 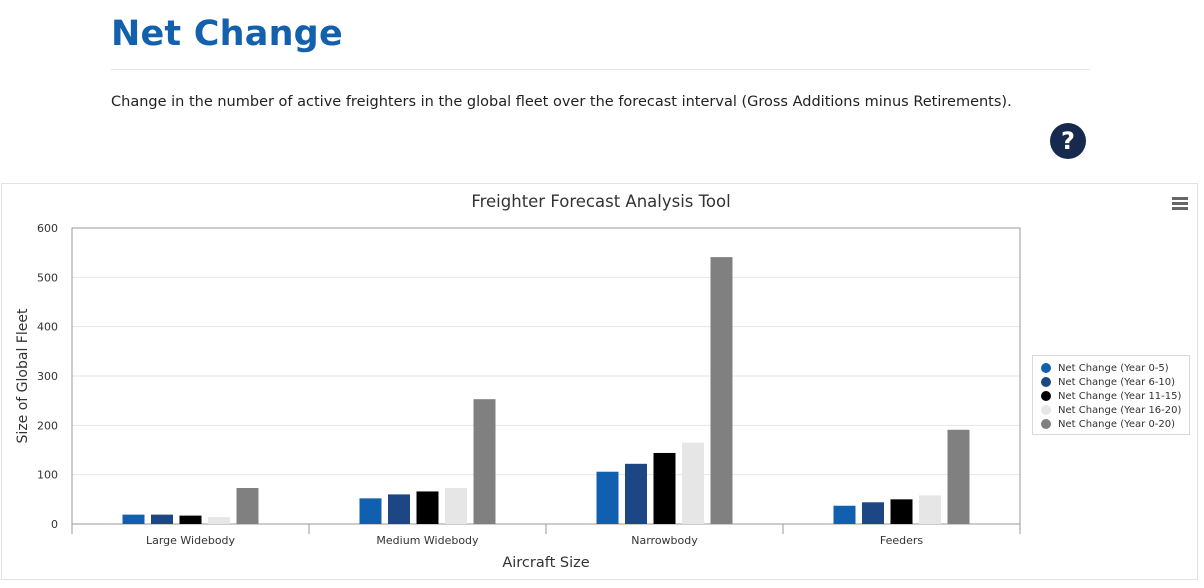 What do you see at coordinates (191, 540) in the screenshot?
I see `x-tick-label: Large Widebody` at bounding box center [191, 540].